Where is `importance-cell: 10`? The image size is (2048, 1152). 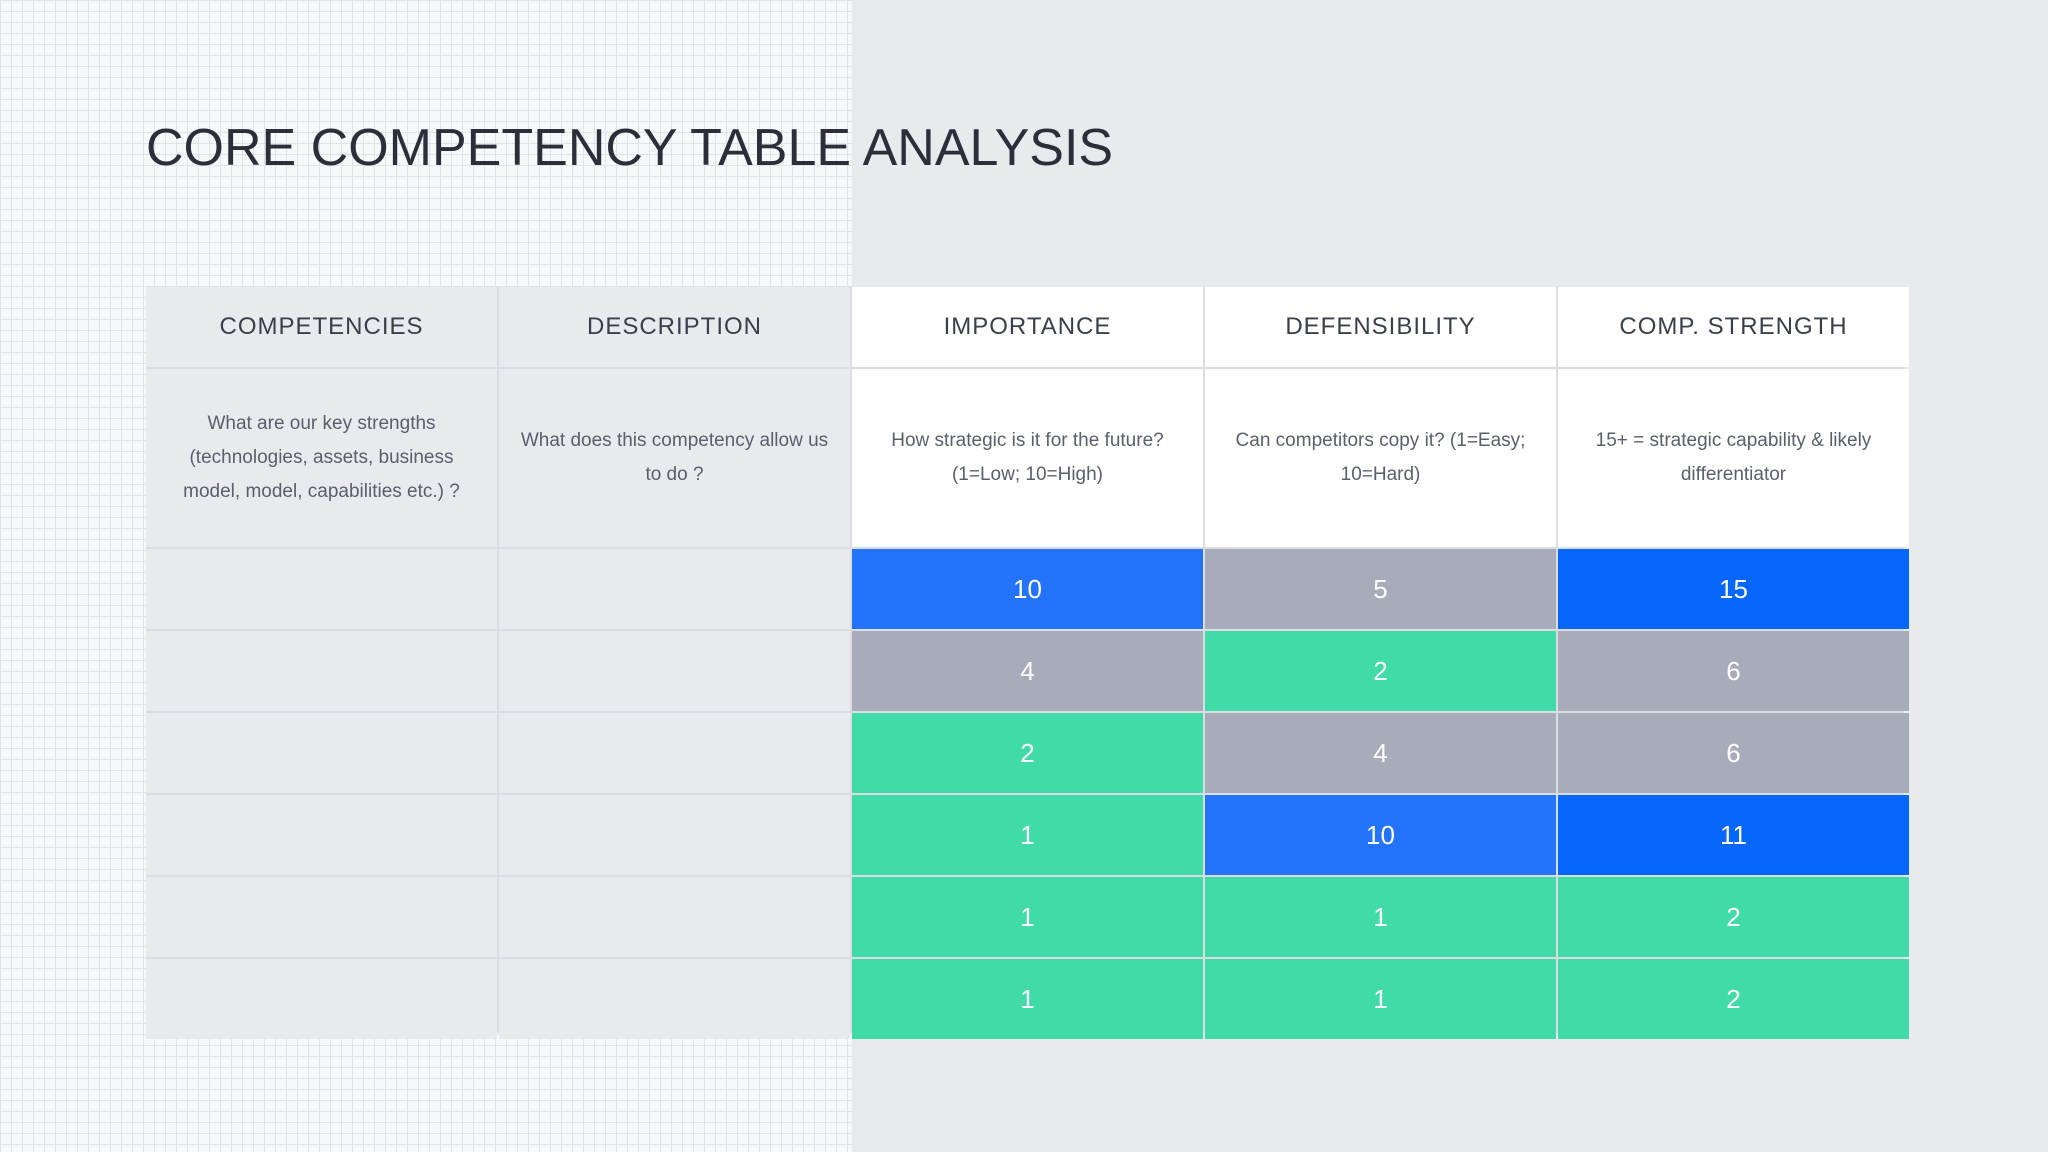 importance-cell: 10 is located at coordinates (1027, 589).